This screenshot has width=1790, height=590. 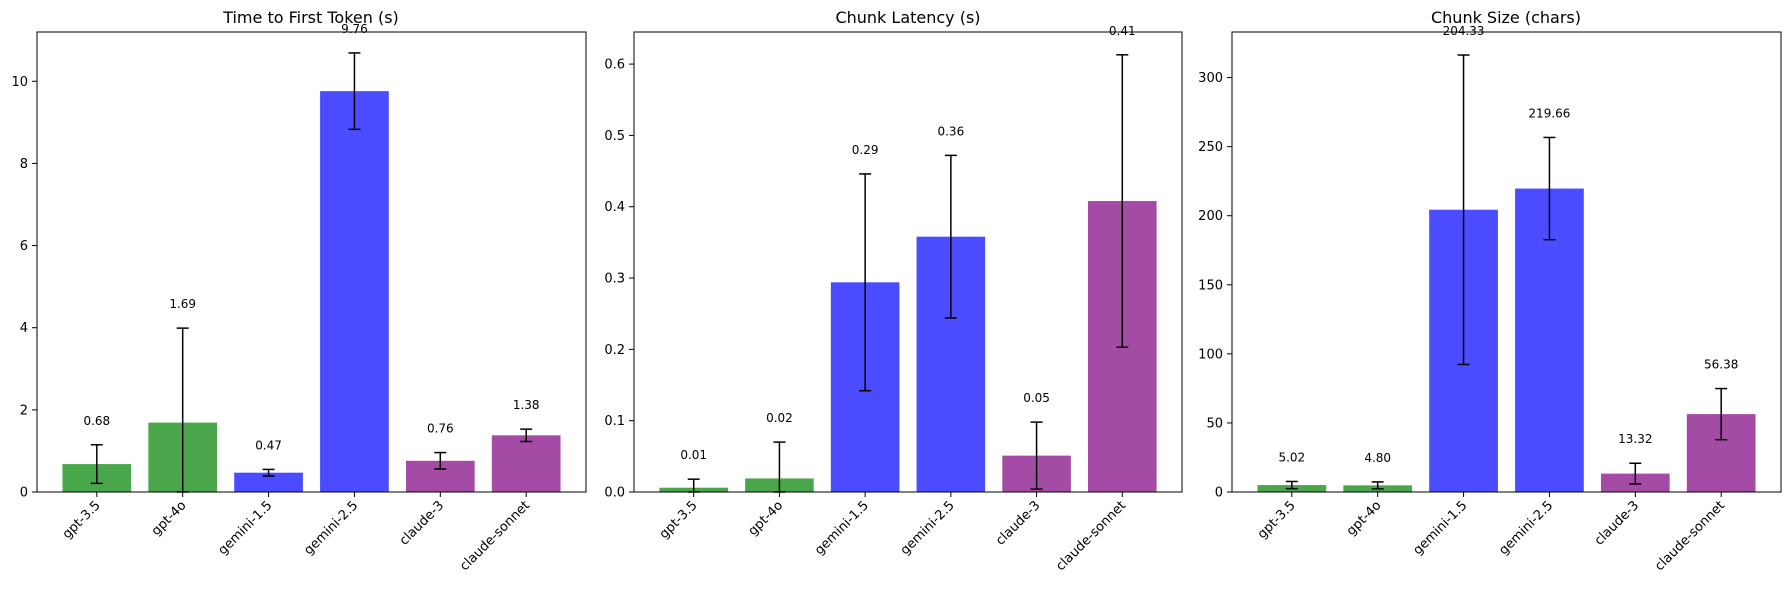 I want to click on value-label-gemini-2.5: 0.36, so click(x=950, y=131).